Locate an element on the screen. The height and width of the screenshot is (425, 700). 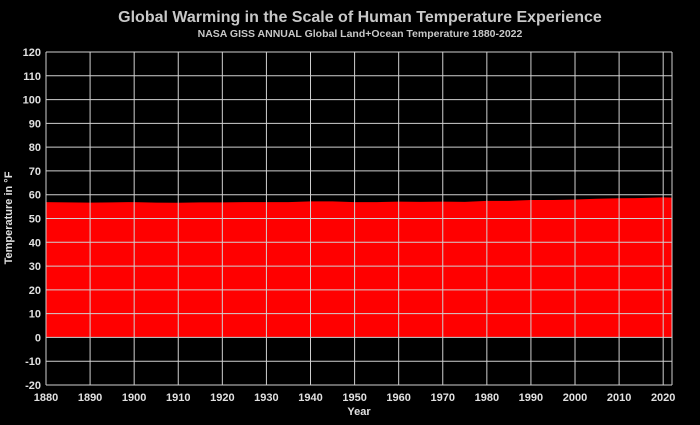
y-tick-label: 10 is located at coordinates (35, 315).